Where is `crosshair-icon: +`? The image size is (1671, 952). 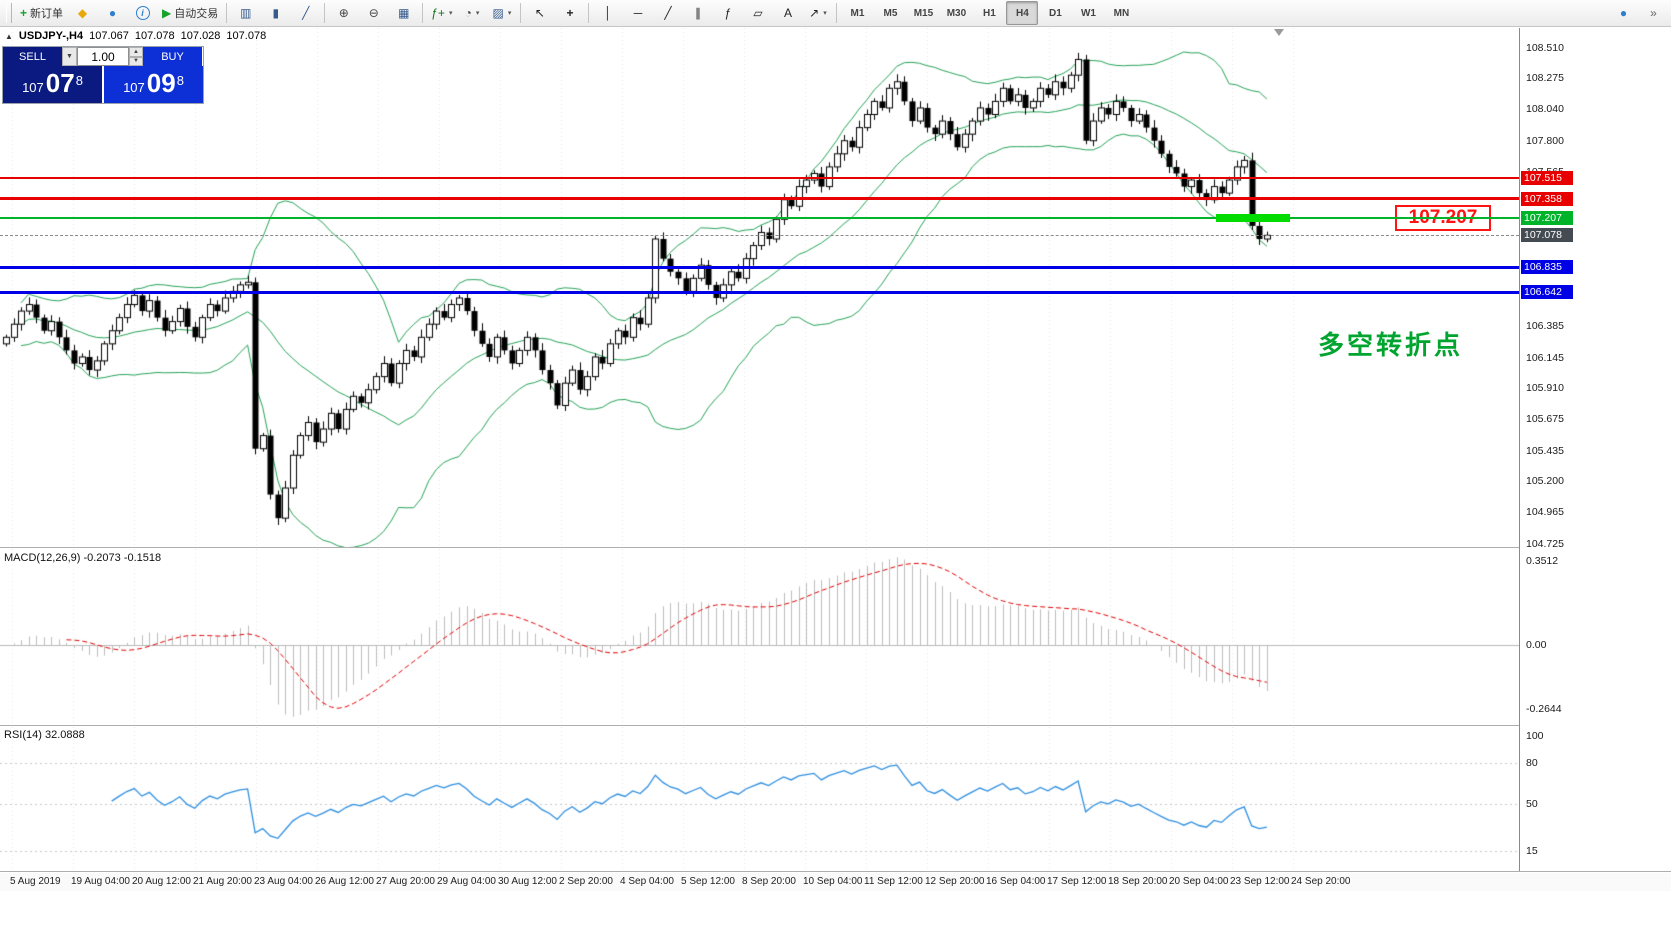 crosshair-icon: + is located at coordinates (569, 13).